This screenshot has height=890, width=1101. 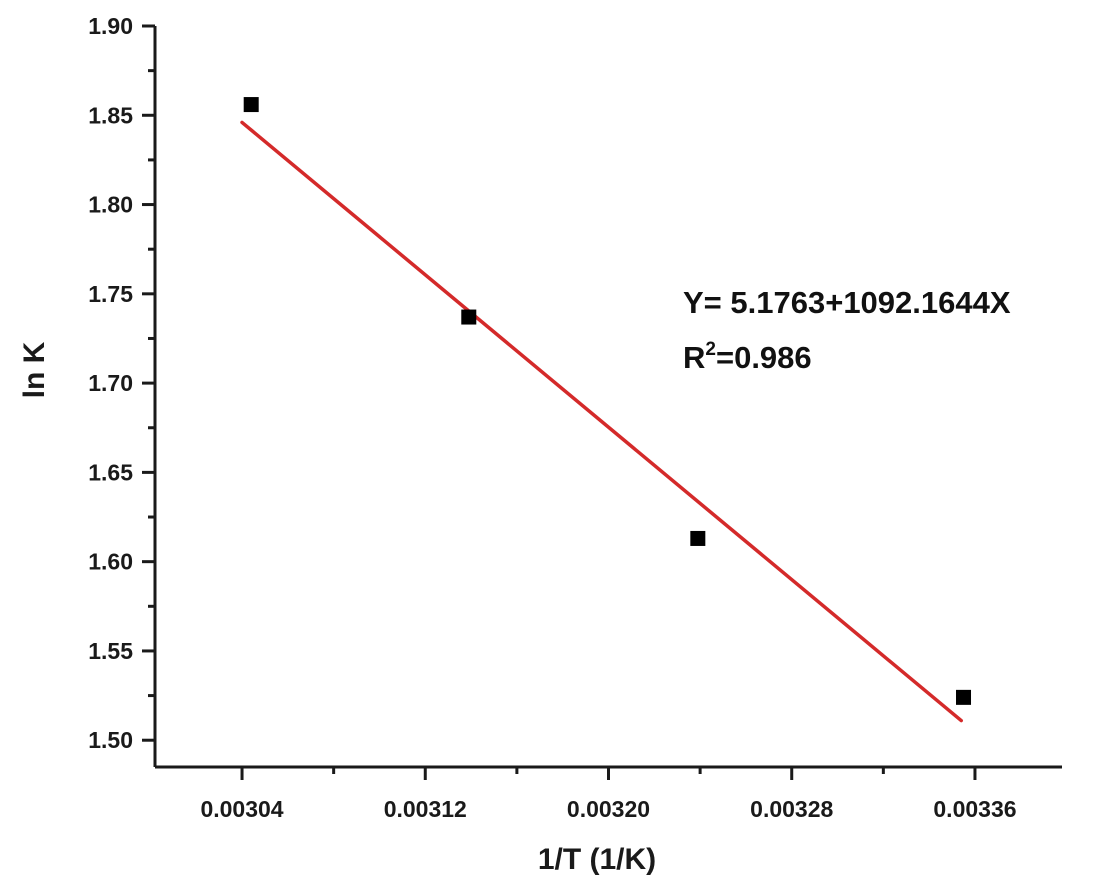 What do you see at coordinates (694, 357) in the screenshot?
I see `r-squared-prefix: R` at bounding box center [694, 357].